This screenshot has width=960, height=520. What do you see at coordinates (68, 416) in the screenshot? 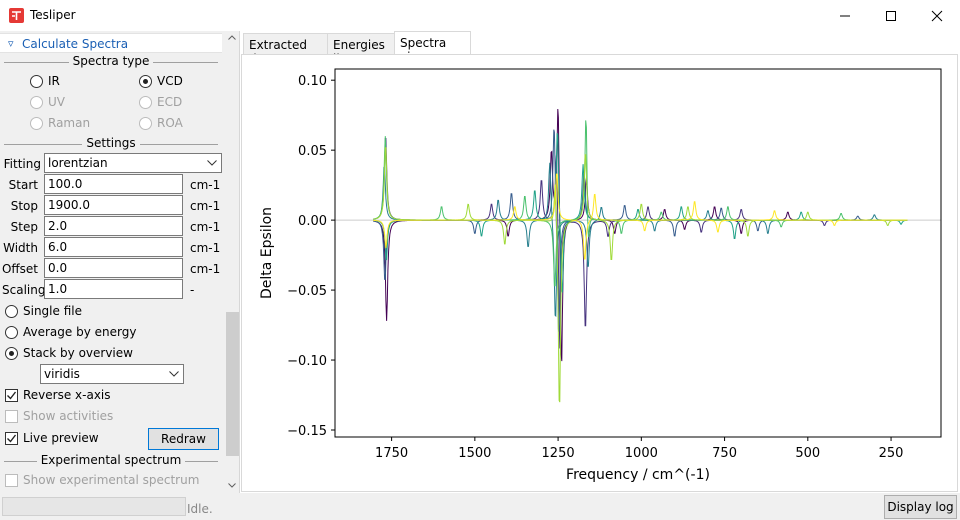
I see `show-activities-label: Show activities` at bounding box center [68, 416].